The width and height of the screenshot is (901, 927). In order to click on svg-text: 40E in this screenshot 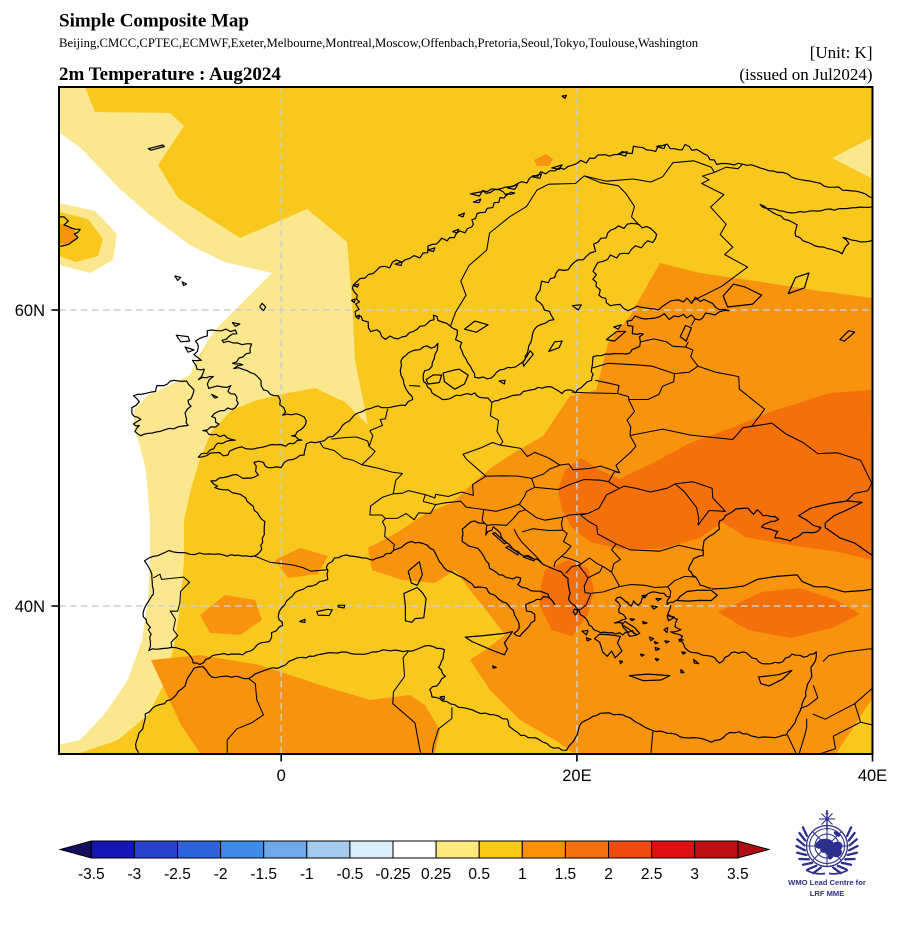, I will do `click(872, 776)`.